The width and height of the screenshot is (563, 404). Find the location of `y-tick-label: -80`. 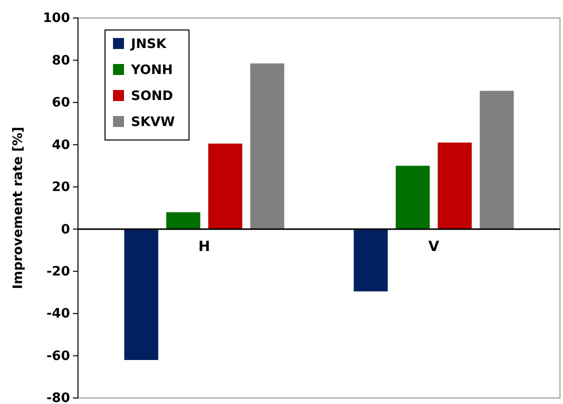

y-tick-label: -80 is located at coordinates (58, 397).